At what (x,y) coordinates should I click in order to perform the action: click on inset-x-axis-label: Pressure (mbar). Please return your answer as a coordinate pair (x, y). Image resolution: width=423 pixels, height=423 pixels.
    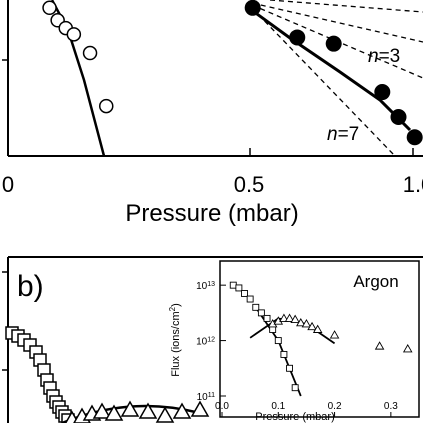
    Looking at the image, I should click on (294, 417).